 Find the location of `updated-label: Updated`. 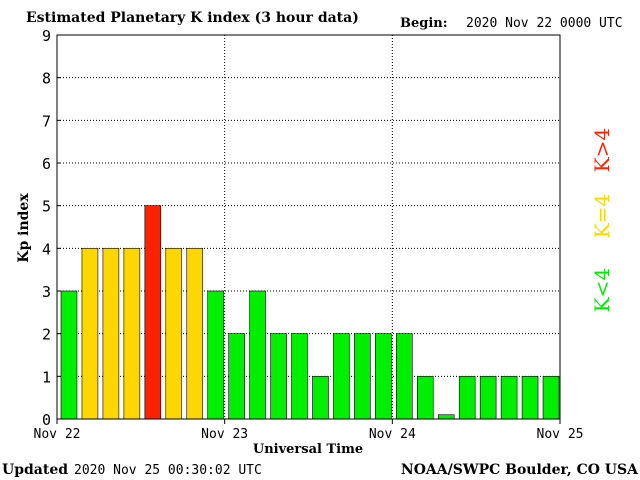

updated-label: Updated is located at coordinates (35, 470).